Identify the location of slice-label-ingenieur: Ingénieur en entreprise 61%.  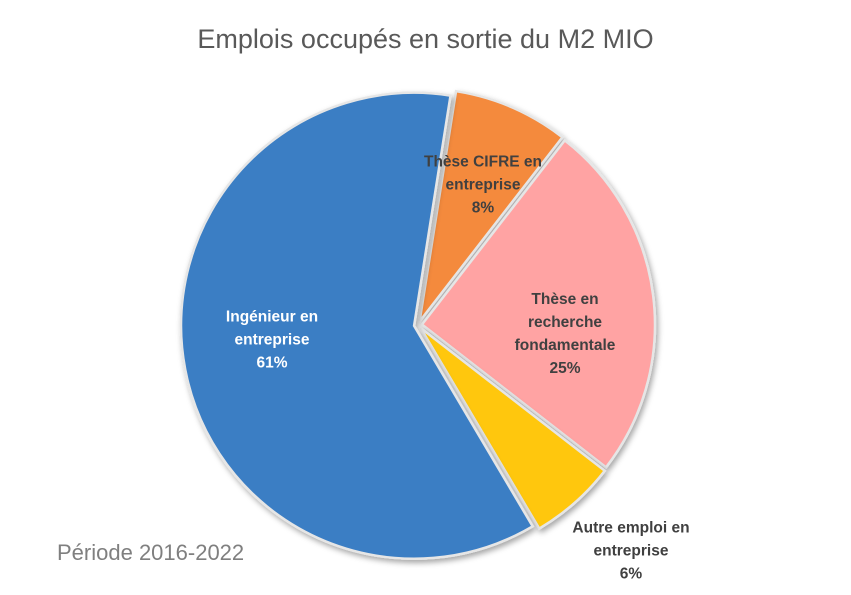
(272, 340).